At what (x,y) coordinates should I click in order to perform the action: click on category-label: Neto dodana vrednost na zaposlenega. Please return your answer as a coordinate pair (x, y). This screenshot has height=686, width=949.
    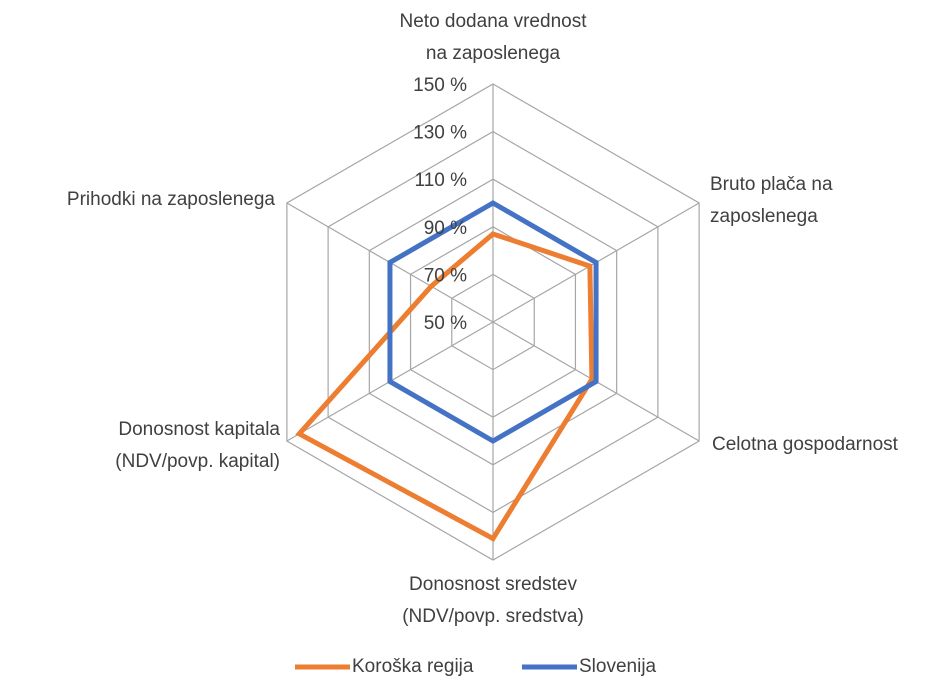
    Looking at the image, I should click on (494, 37).